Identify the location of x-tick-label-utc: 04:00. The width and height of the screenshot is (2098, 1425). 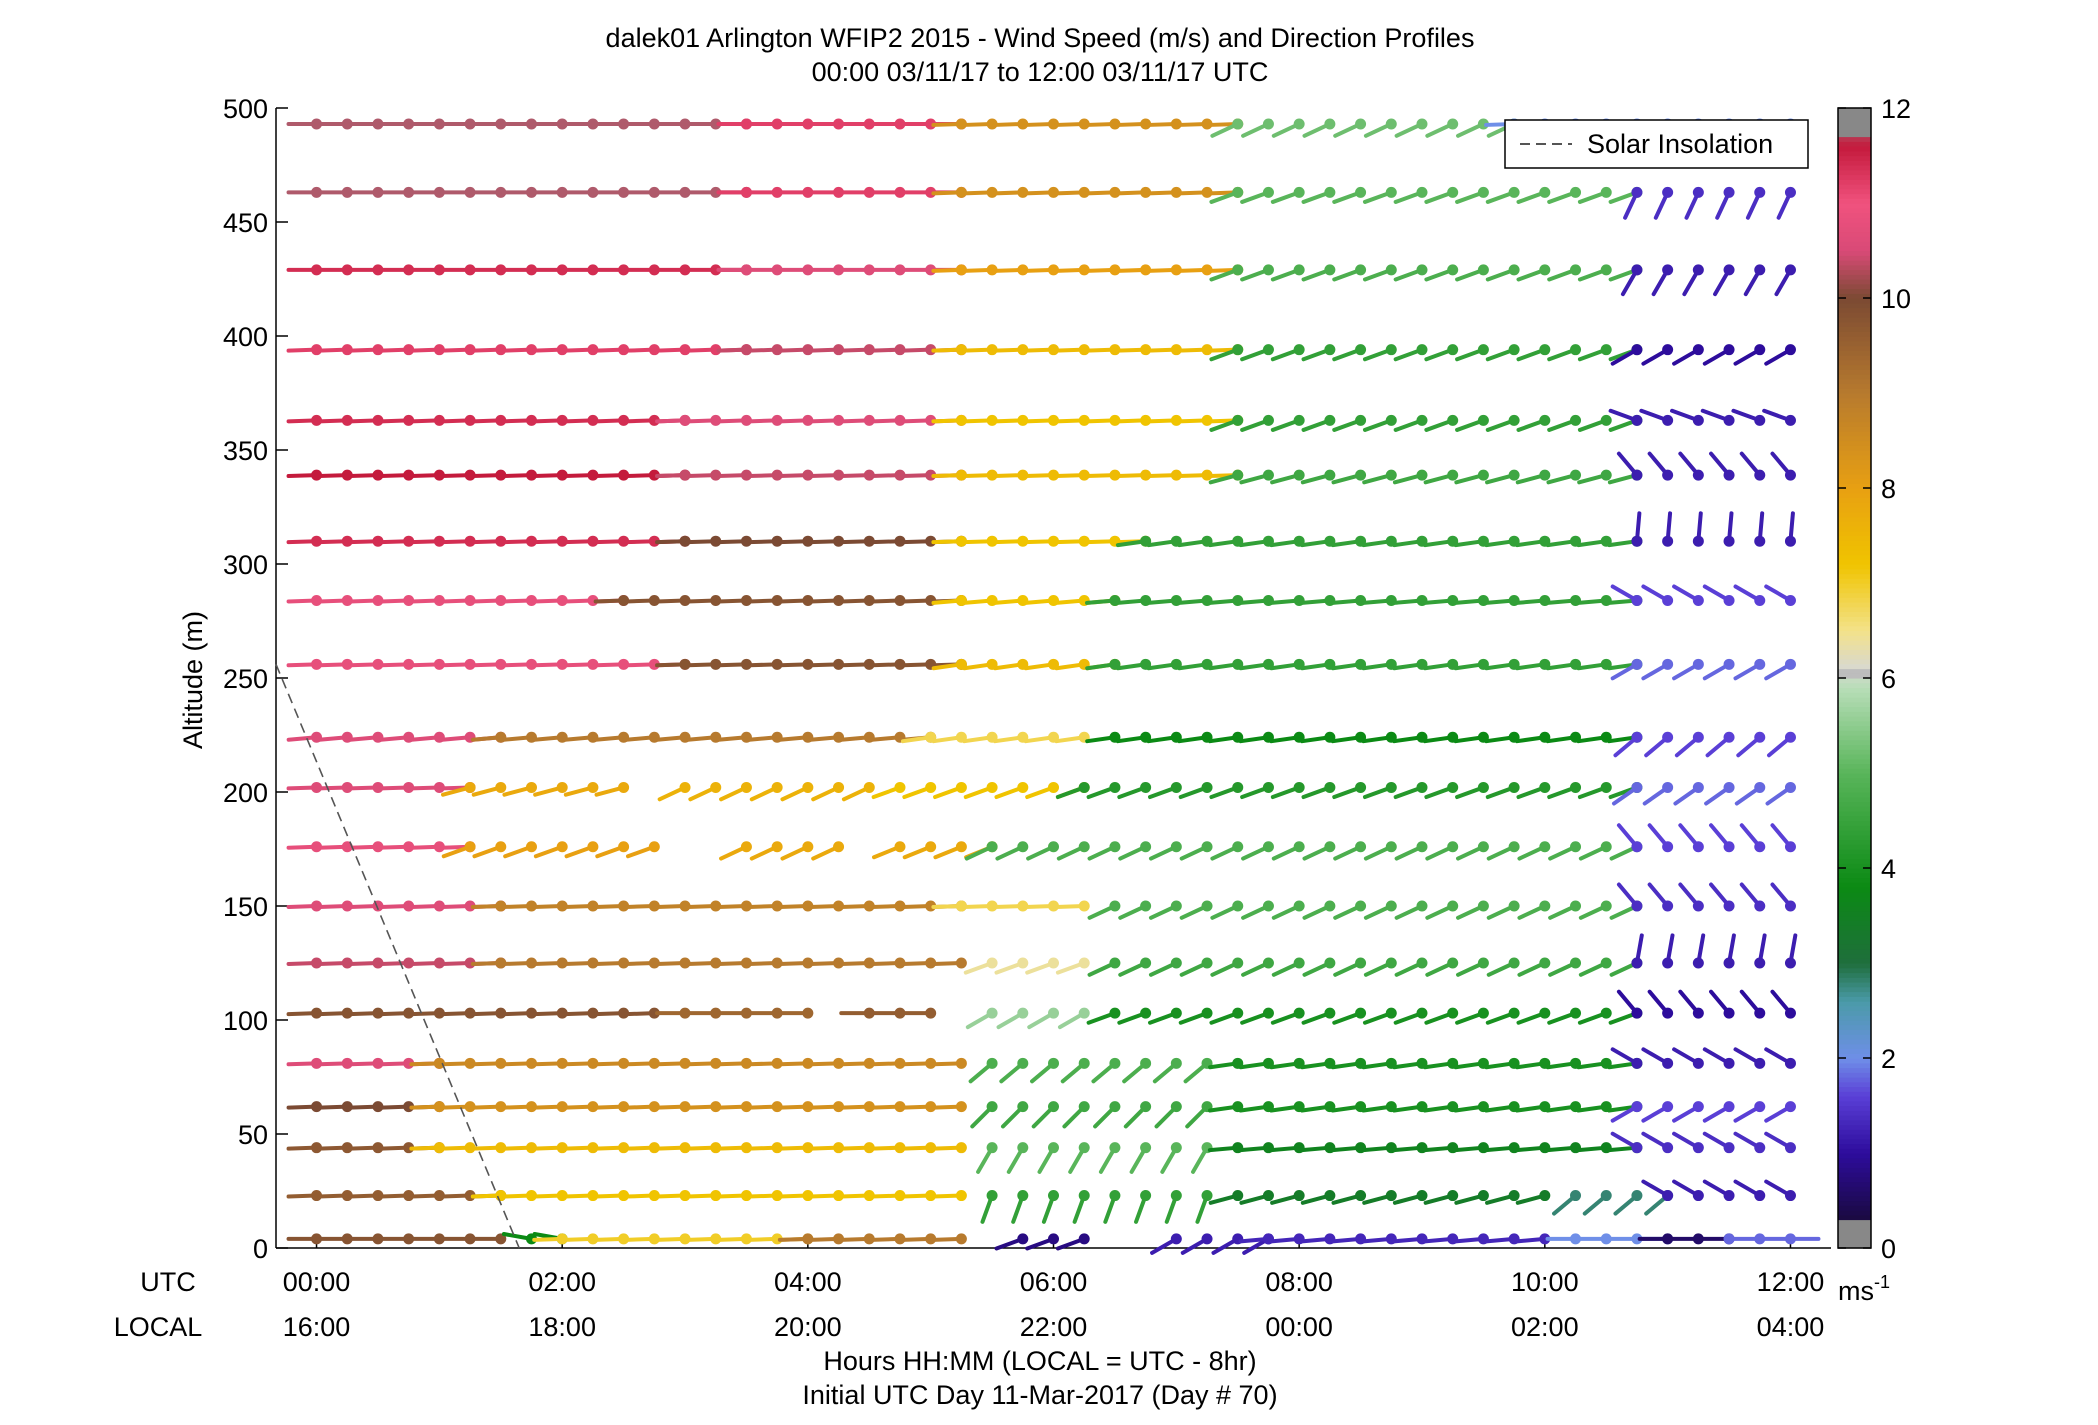
(808, 1282).